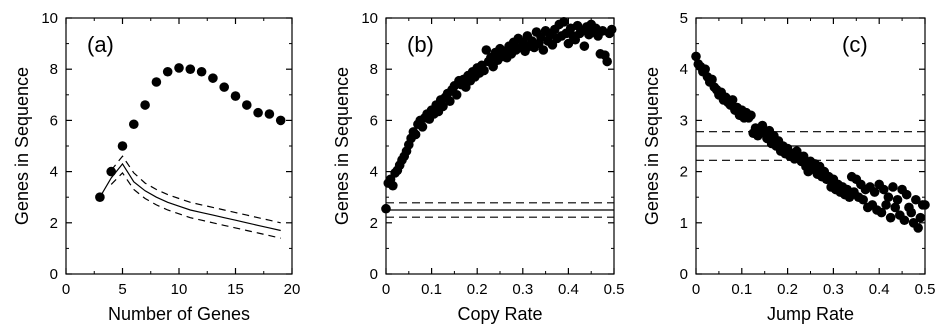 The height and width of the screenshot is (330, 939). What do you see at coordinates (499, 314) in the screenshot?
I see `x-axis-label: Copy Rate` at bounding box center [499, 314].